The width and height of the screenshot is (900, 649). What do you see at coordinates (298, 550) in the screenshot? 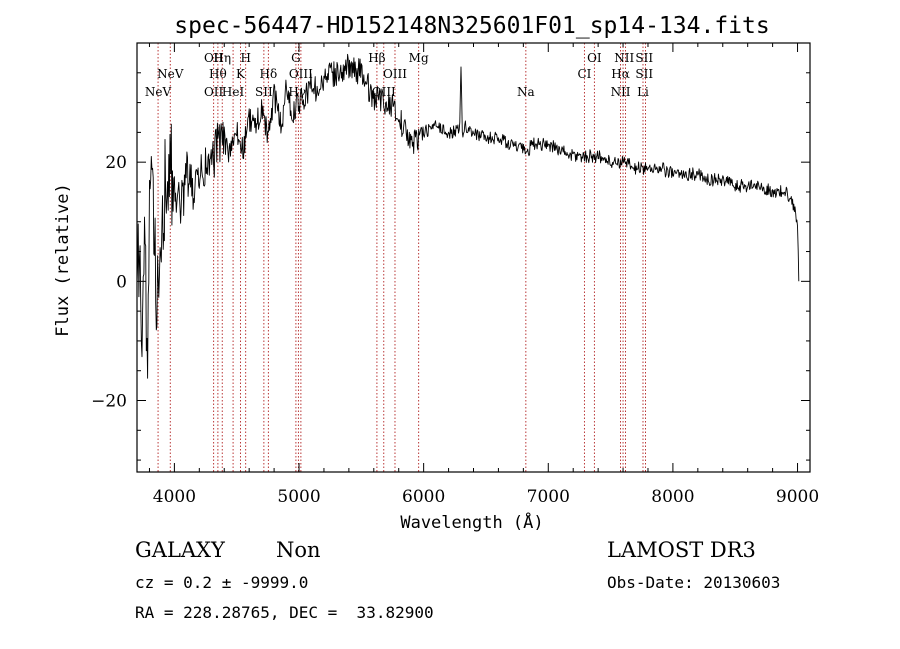
I see `object-subclass: Non` at bounding box center [298, 550].